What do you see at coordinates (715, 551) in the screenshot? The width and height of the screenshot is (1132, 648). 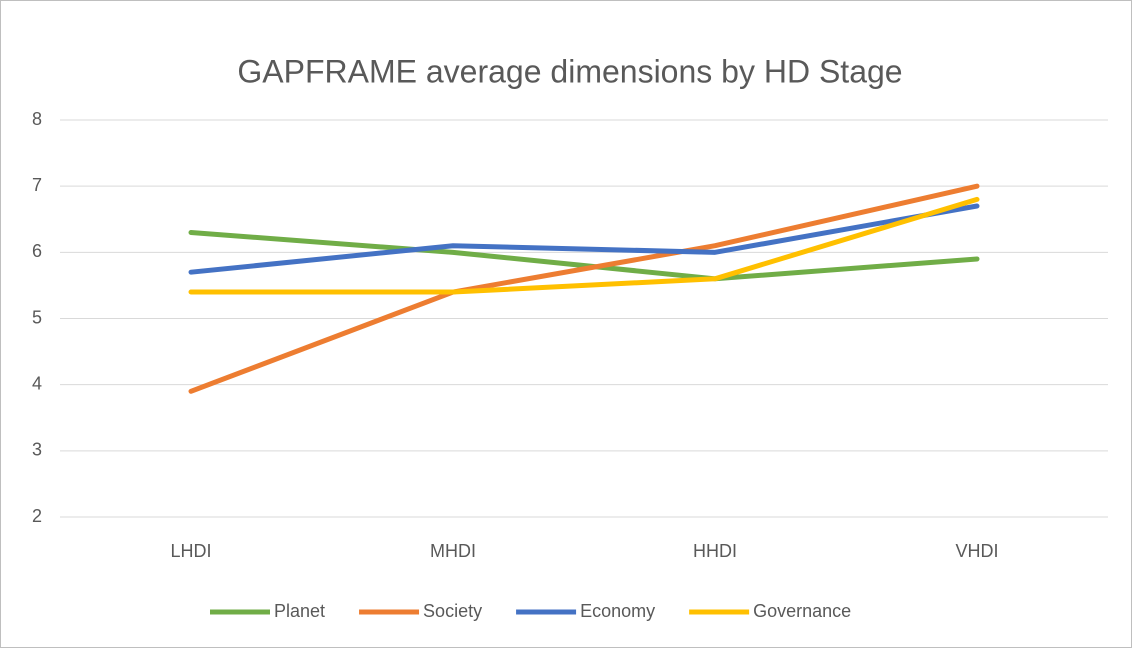 I see `x-tick-label: HHDI` at bounding box center [715, 551].